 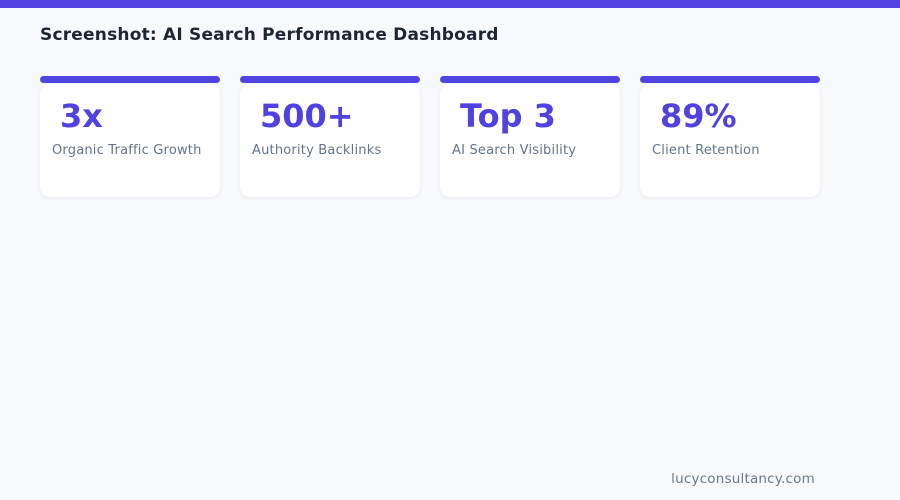 What do you see at coordinates (317, 151) in the screenshot?
I see `stat-label: Authority Backlinks` at bounding box center [317, 151].